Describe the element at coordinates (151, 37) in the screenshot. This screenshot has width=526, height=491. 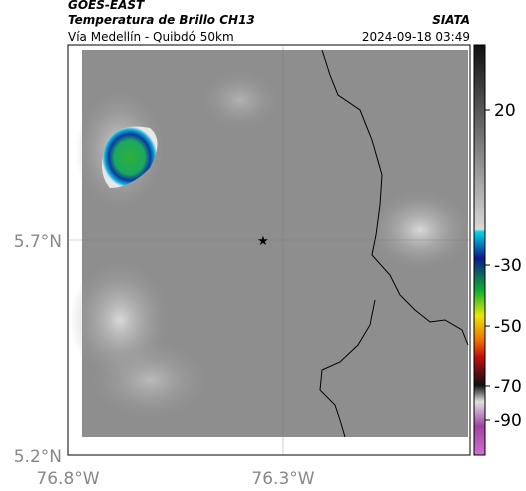
I see `route-label: Vía Medellín - Quibdó 50km` at that location.